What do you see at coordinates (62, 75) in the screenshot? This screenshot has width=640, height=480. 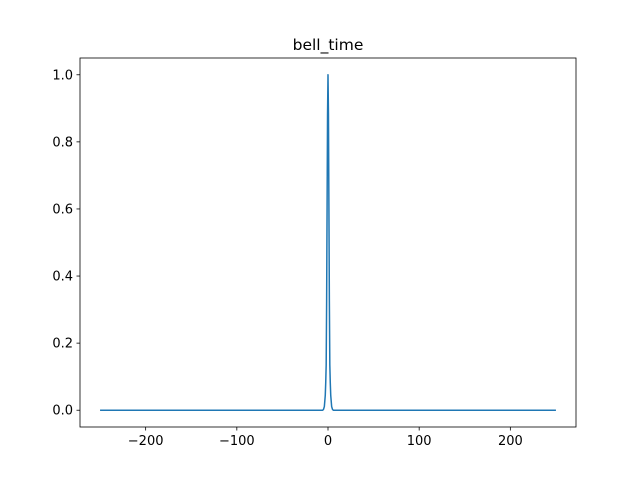 I see `y-tick-label: 1.0` at bounding box center [62, 75].